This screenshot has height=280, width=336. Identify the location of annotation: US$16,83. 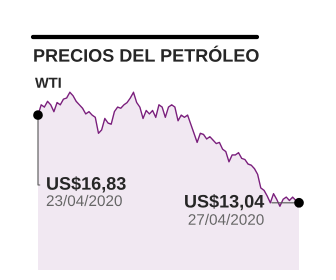
(86, 184).